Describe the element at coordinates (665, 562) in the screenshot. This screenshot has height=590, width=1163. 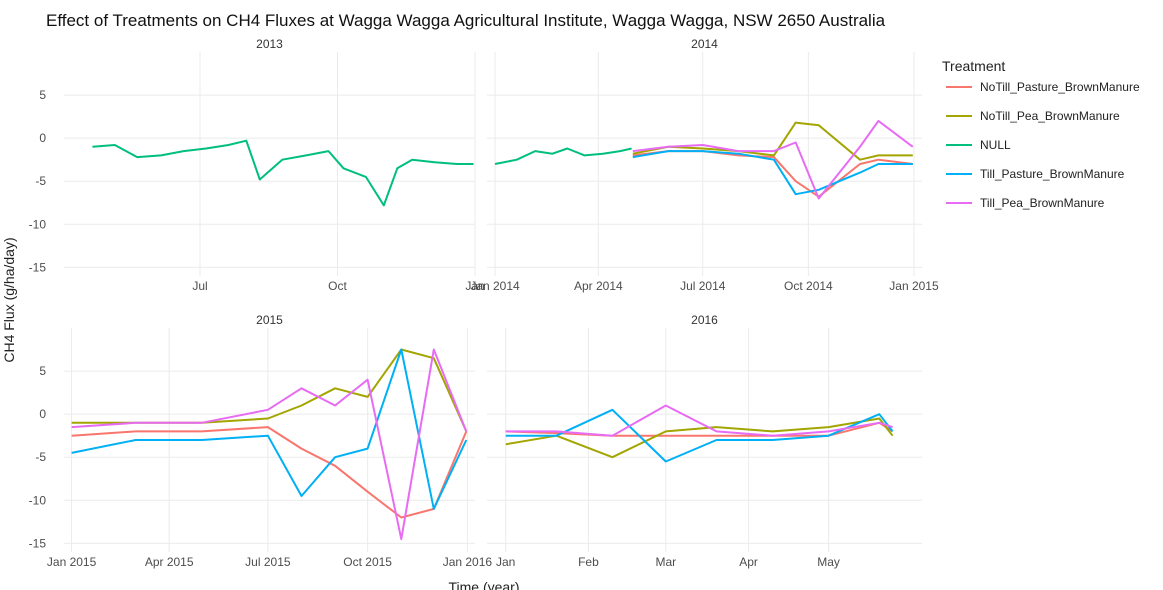
I see `x-tick-label: Mar` at that location.